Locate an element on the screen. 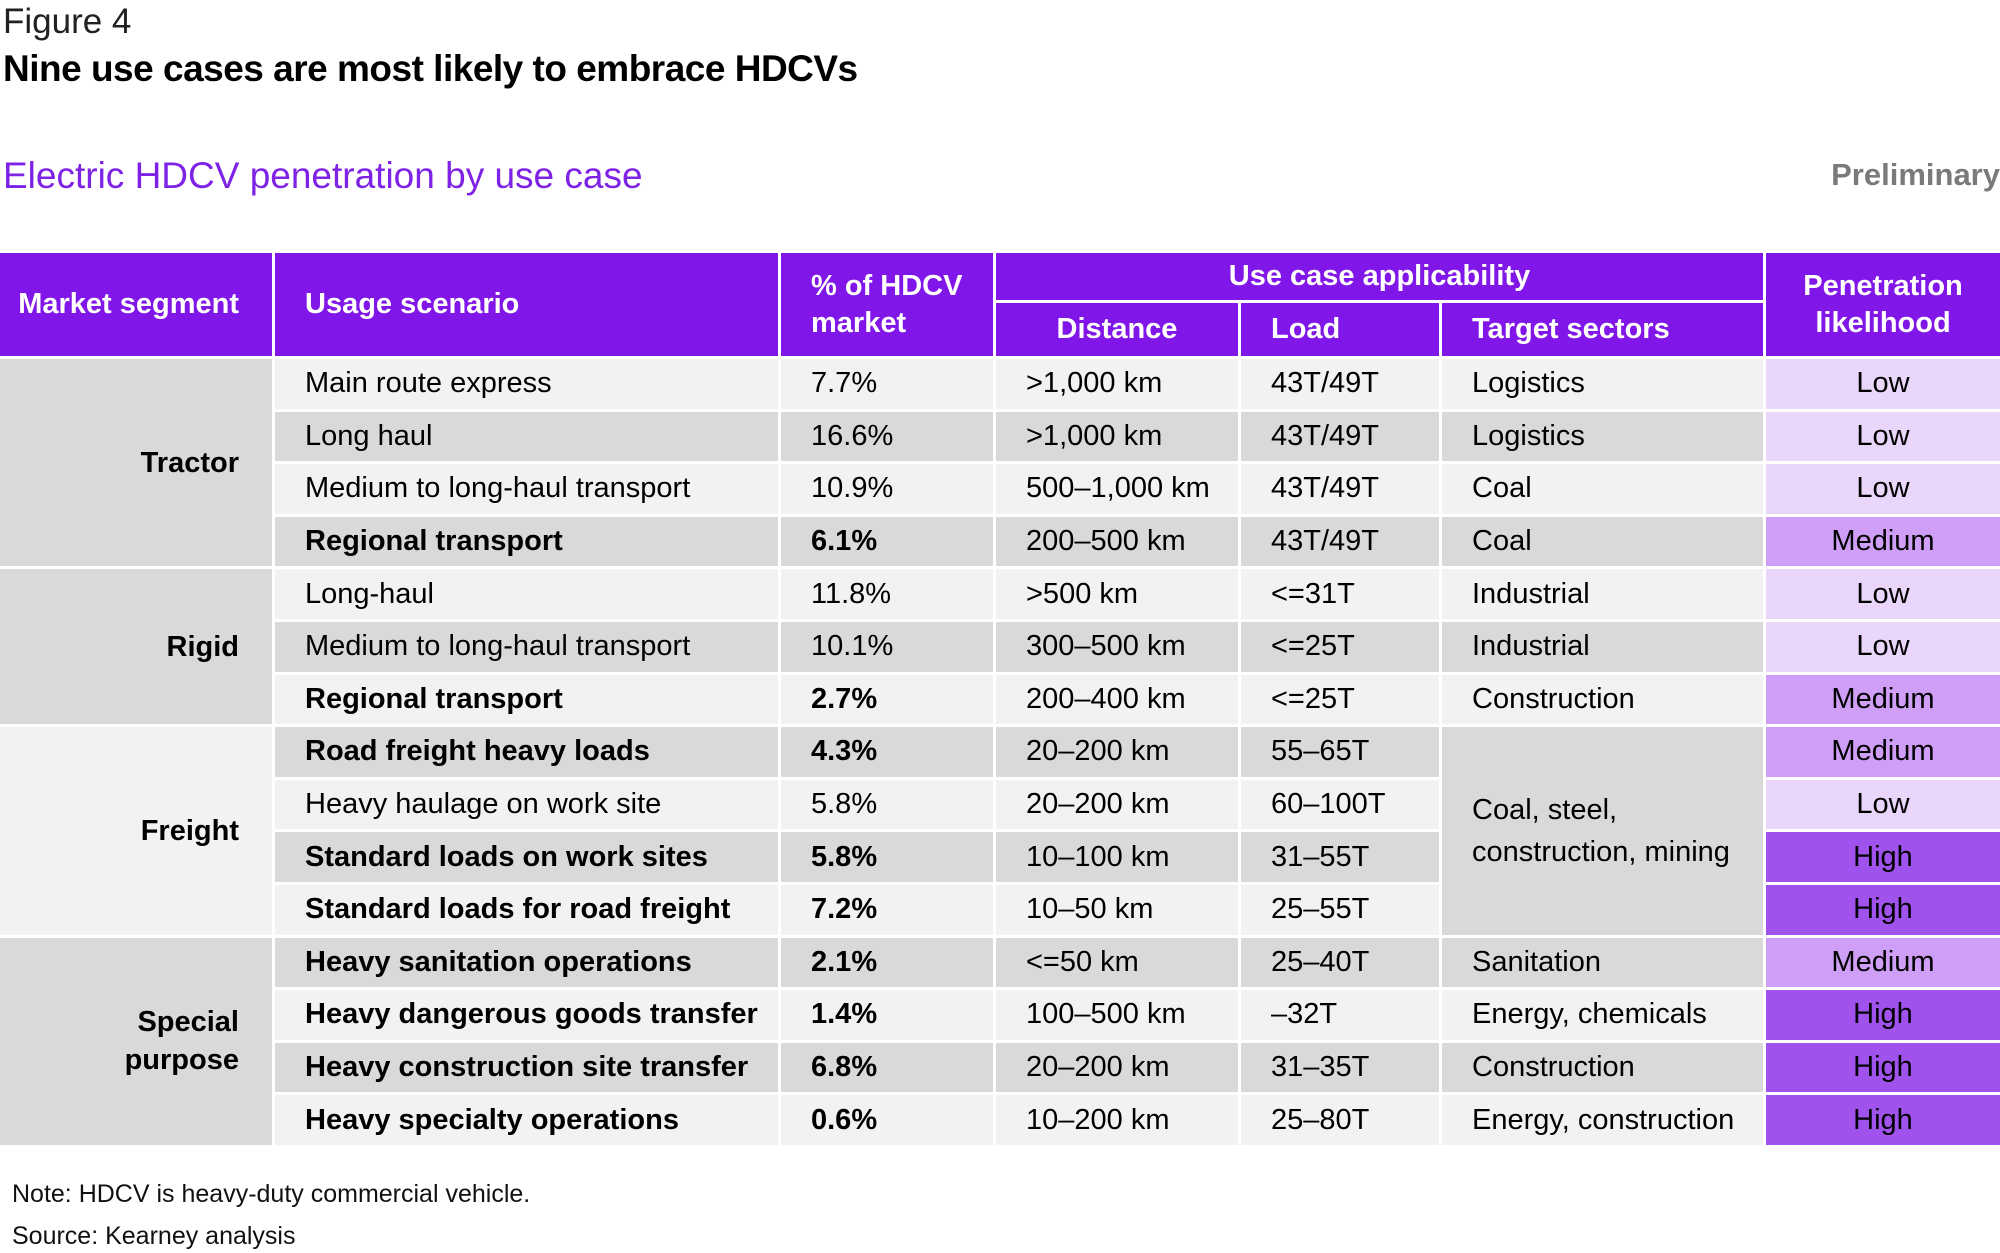  usage-scenario-cell: Medium to long-haul transport is located at coordinates (526, 489).